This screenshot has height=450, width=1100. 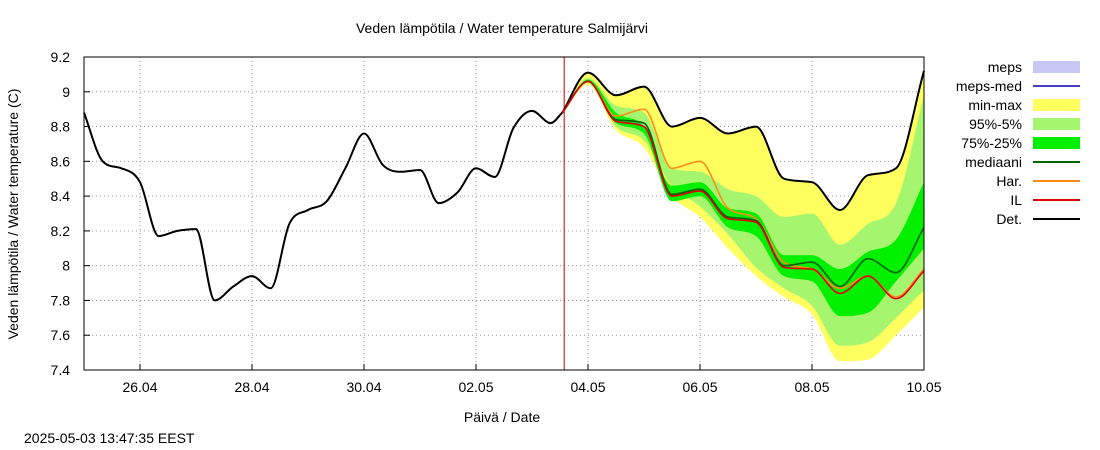 I want to click on y-tick-label: 8.4, so click(x=61, y=196).